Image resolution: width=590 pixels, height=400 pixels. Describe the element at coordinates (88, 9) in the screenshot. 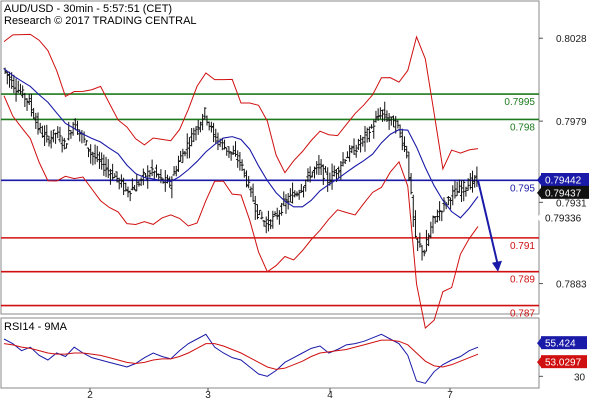

I see `chart-header-line1: AUD/USD - 30min - 5:57:51 (CET)` at that location.